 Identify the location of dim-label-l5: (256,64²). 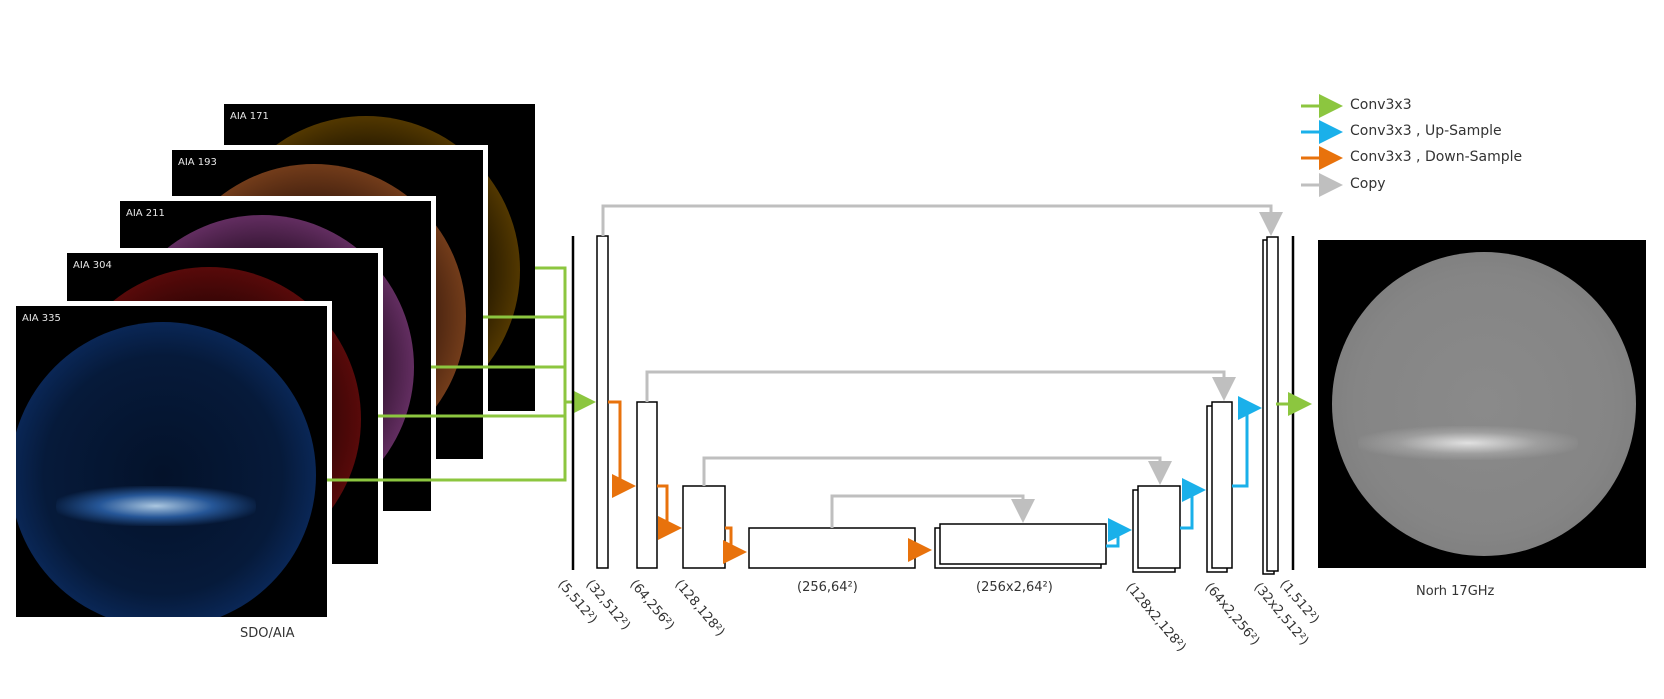
(827, 587).